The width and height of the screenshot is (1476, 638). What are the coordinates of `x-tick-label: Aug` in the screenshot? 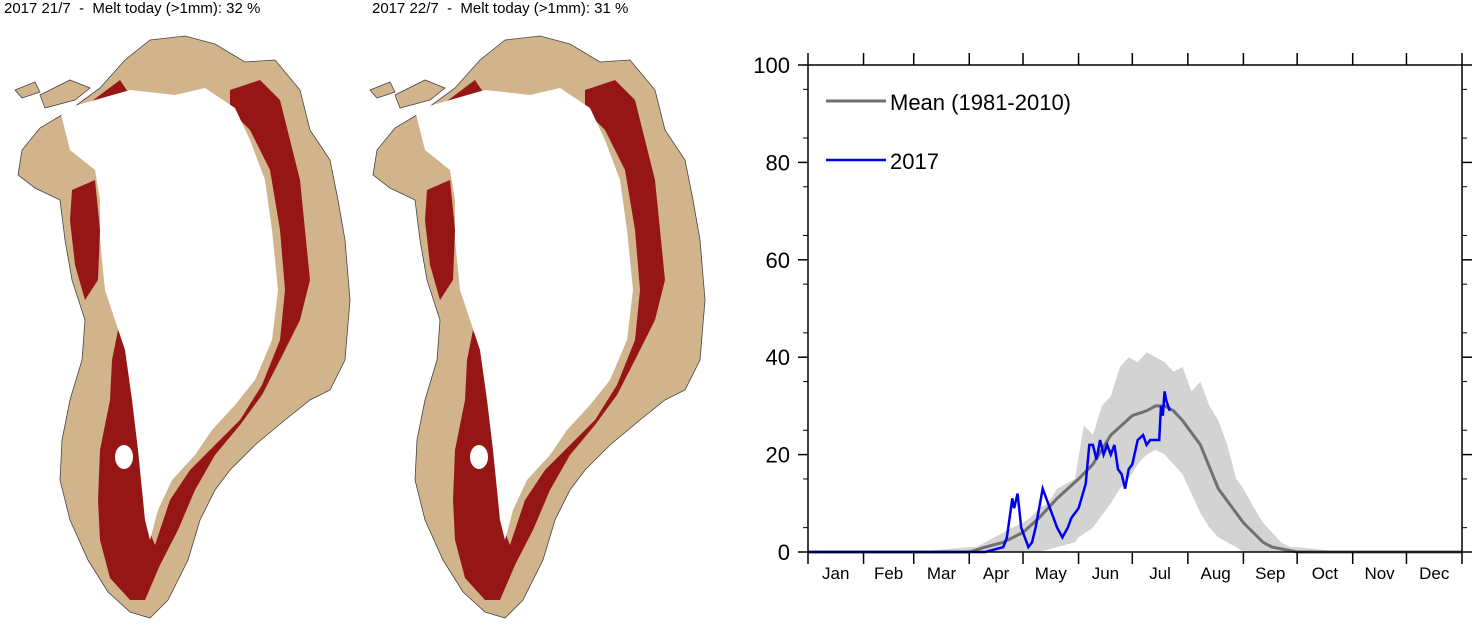 It's located at (1216, 573).